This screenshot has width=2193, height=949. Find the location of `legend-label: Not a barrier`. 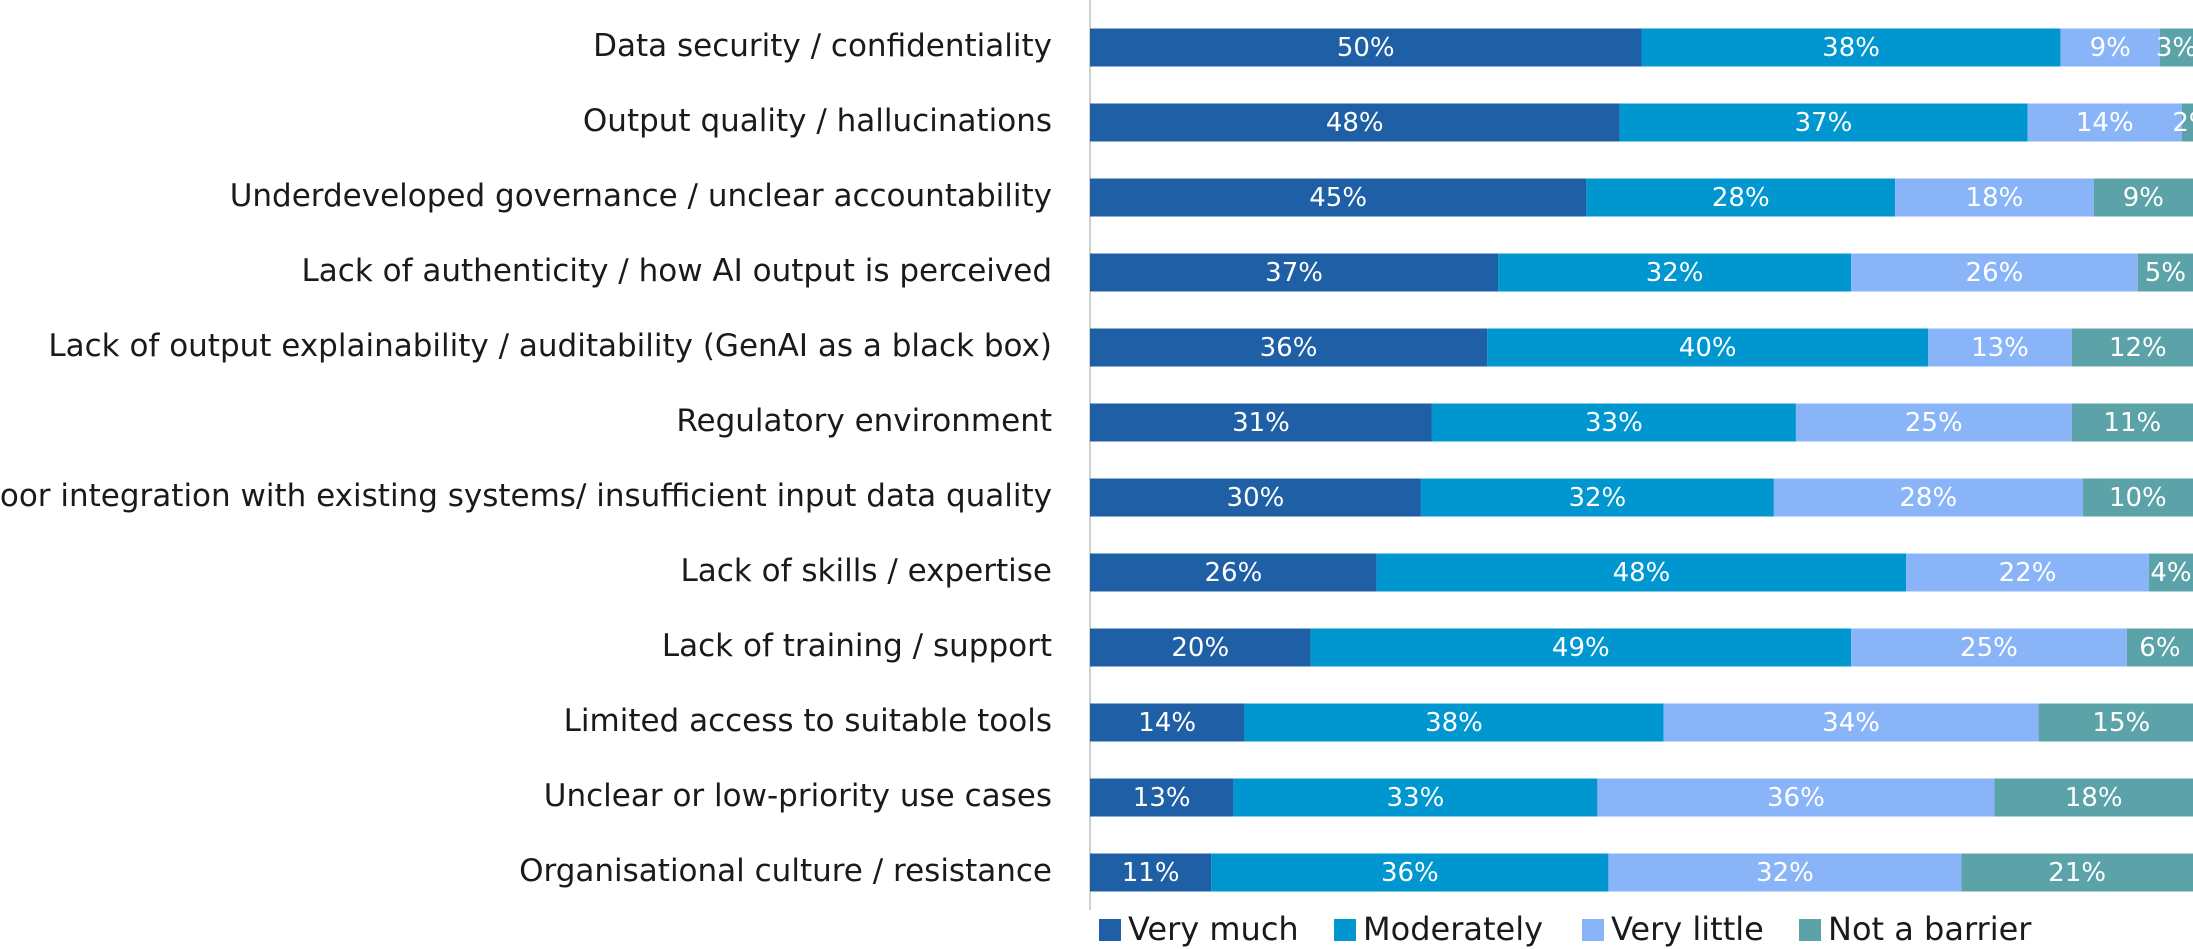

legend-label: Not a barrier is located at coordinates (1930, 929).